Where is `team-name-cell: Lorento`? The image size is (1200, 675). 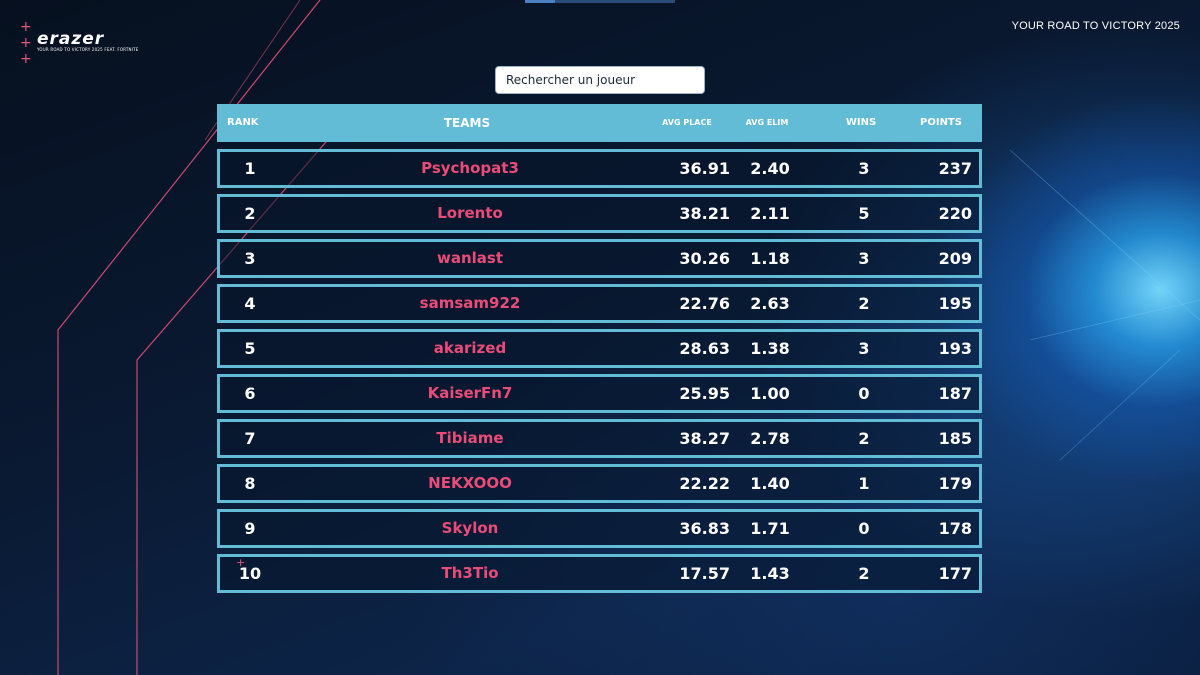 team-name-cell: Lorento is located at coordinates (470, 213).